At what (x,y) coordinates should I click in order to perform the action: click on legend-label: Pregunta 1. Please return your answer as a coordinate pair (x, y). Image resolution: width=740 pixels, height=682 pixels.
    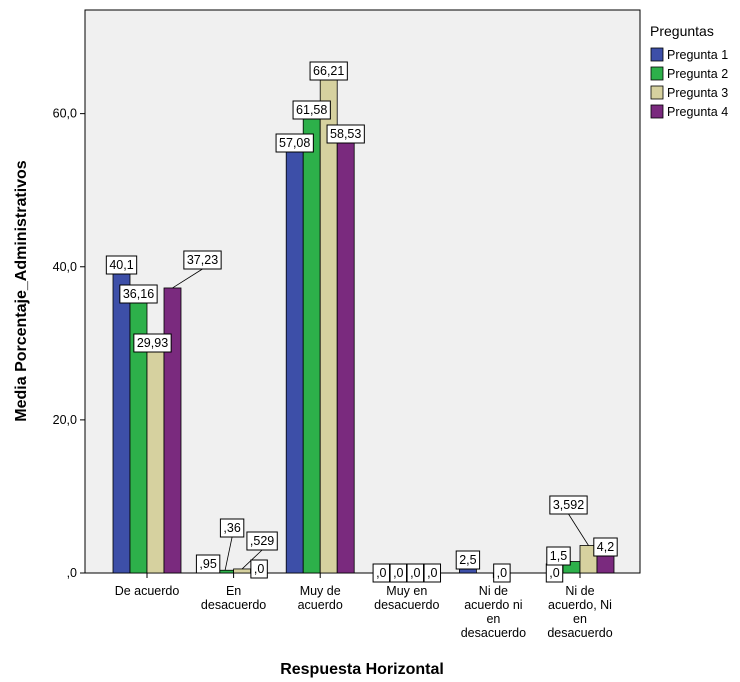
    Looking at the image, I should click on (697, 55).